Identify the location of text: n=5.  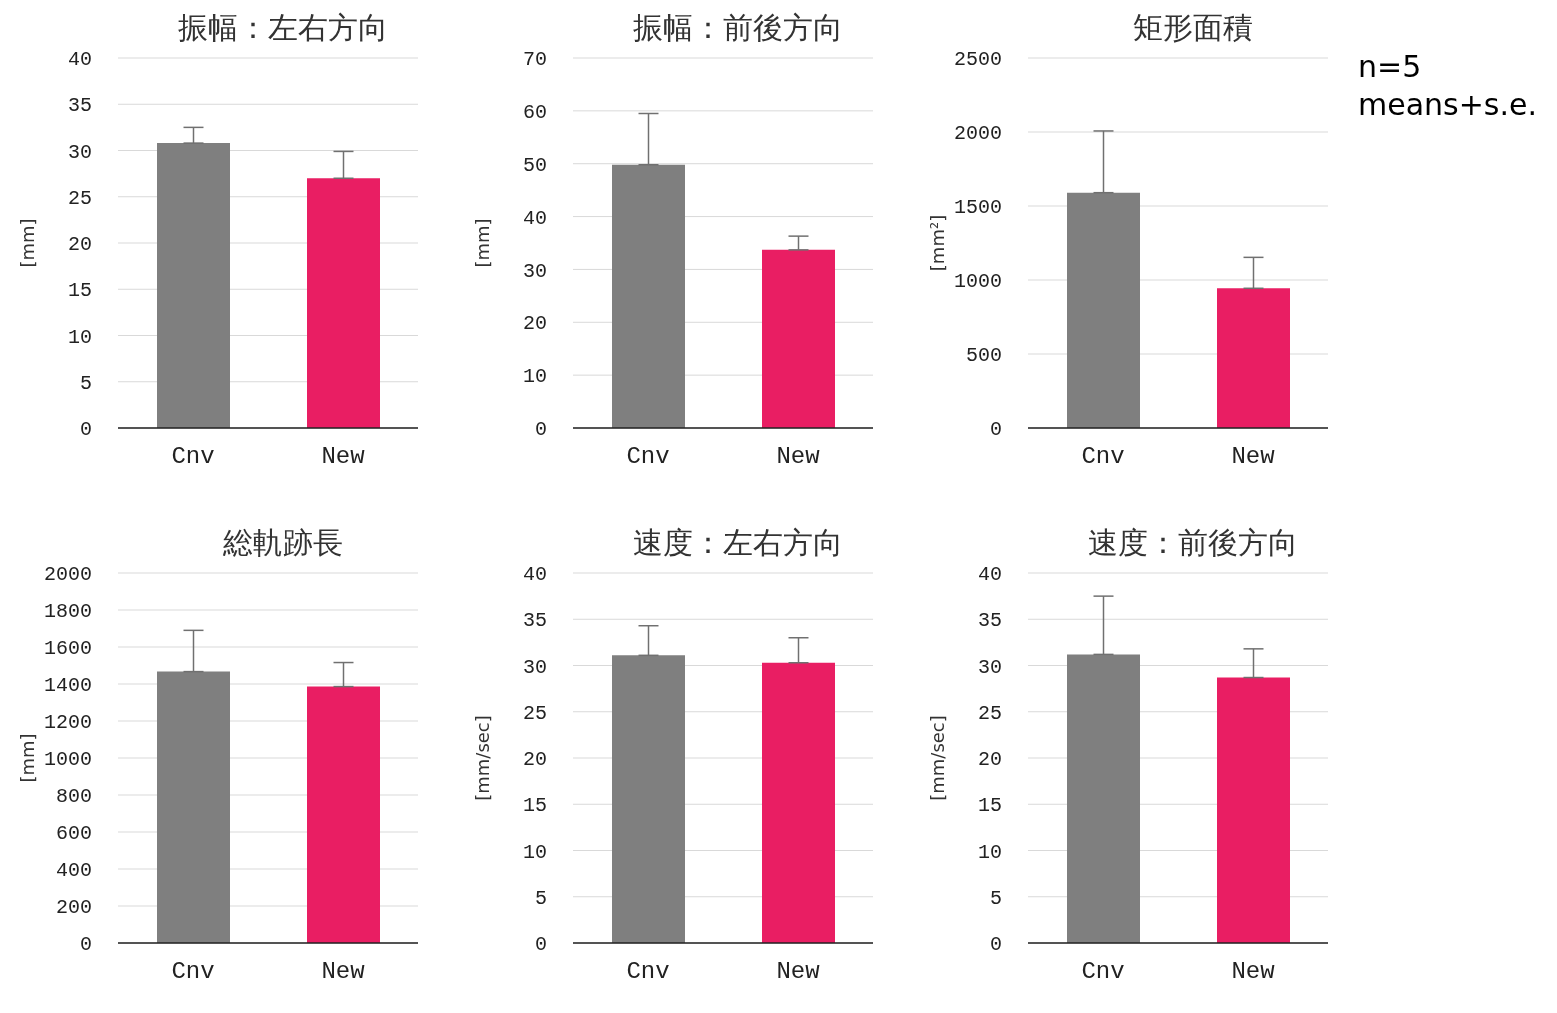
(1390, 67).